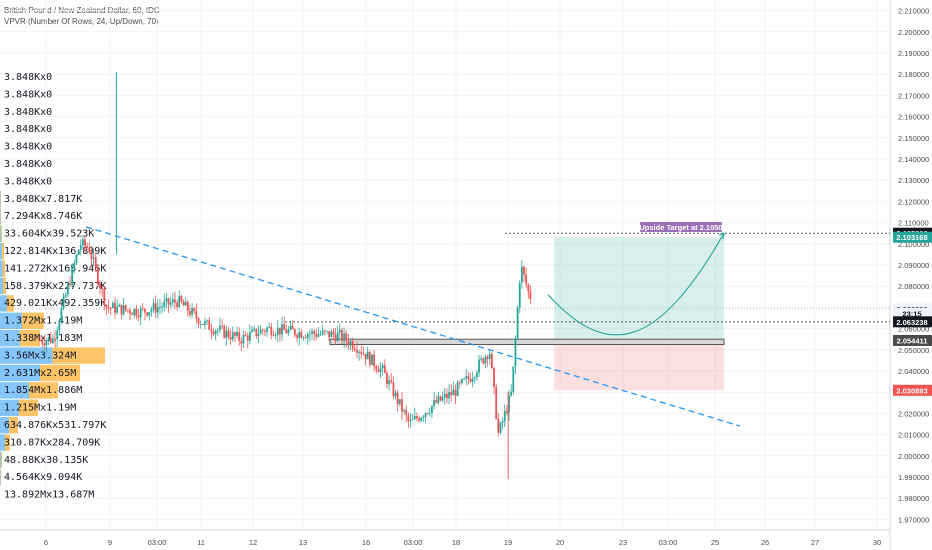  Describe the element at coordinates (911, 237) in the screenshot. I see `price-tag: 2.103168` at that location.